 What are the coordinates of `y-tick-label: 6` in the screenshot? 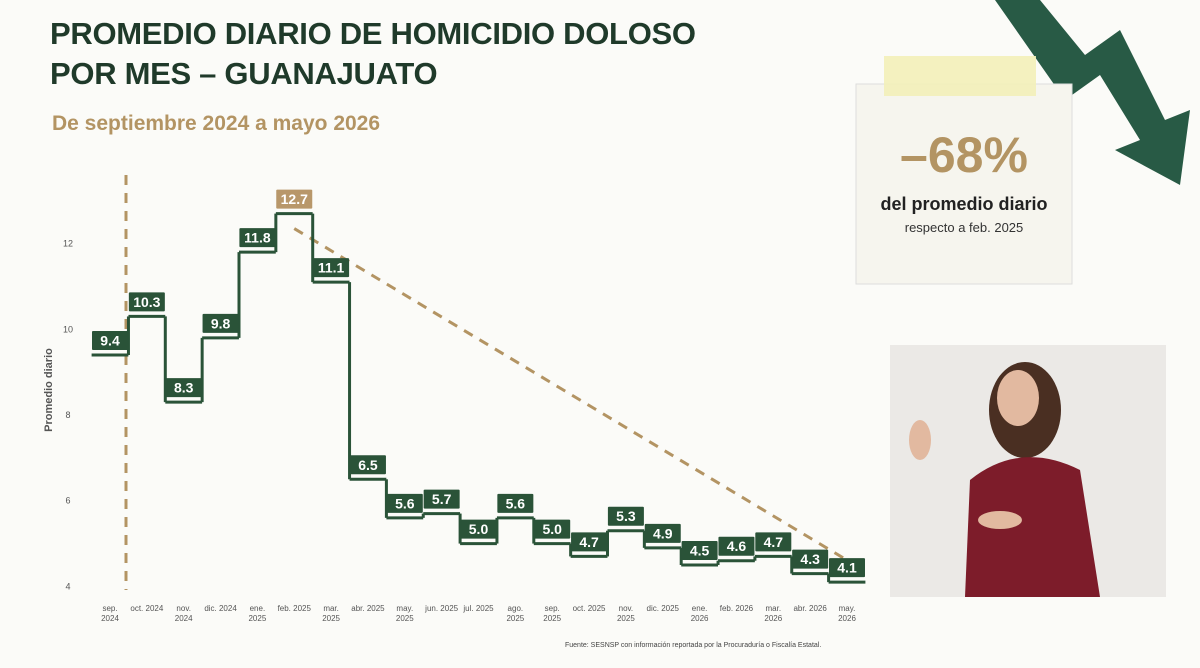 It's located at (67, 501).